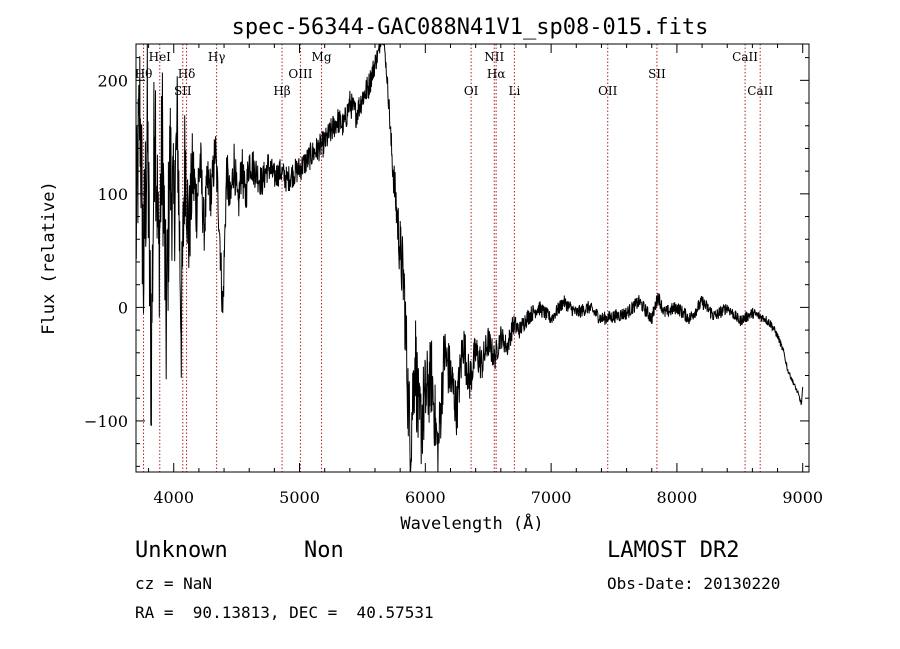  What do you see at coordinates (106, 421) in the screenshot?
I see `y-tick-label: −100` at bounding box center [106, 421].